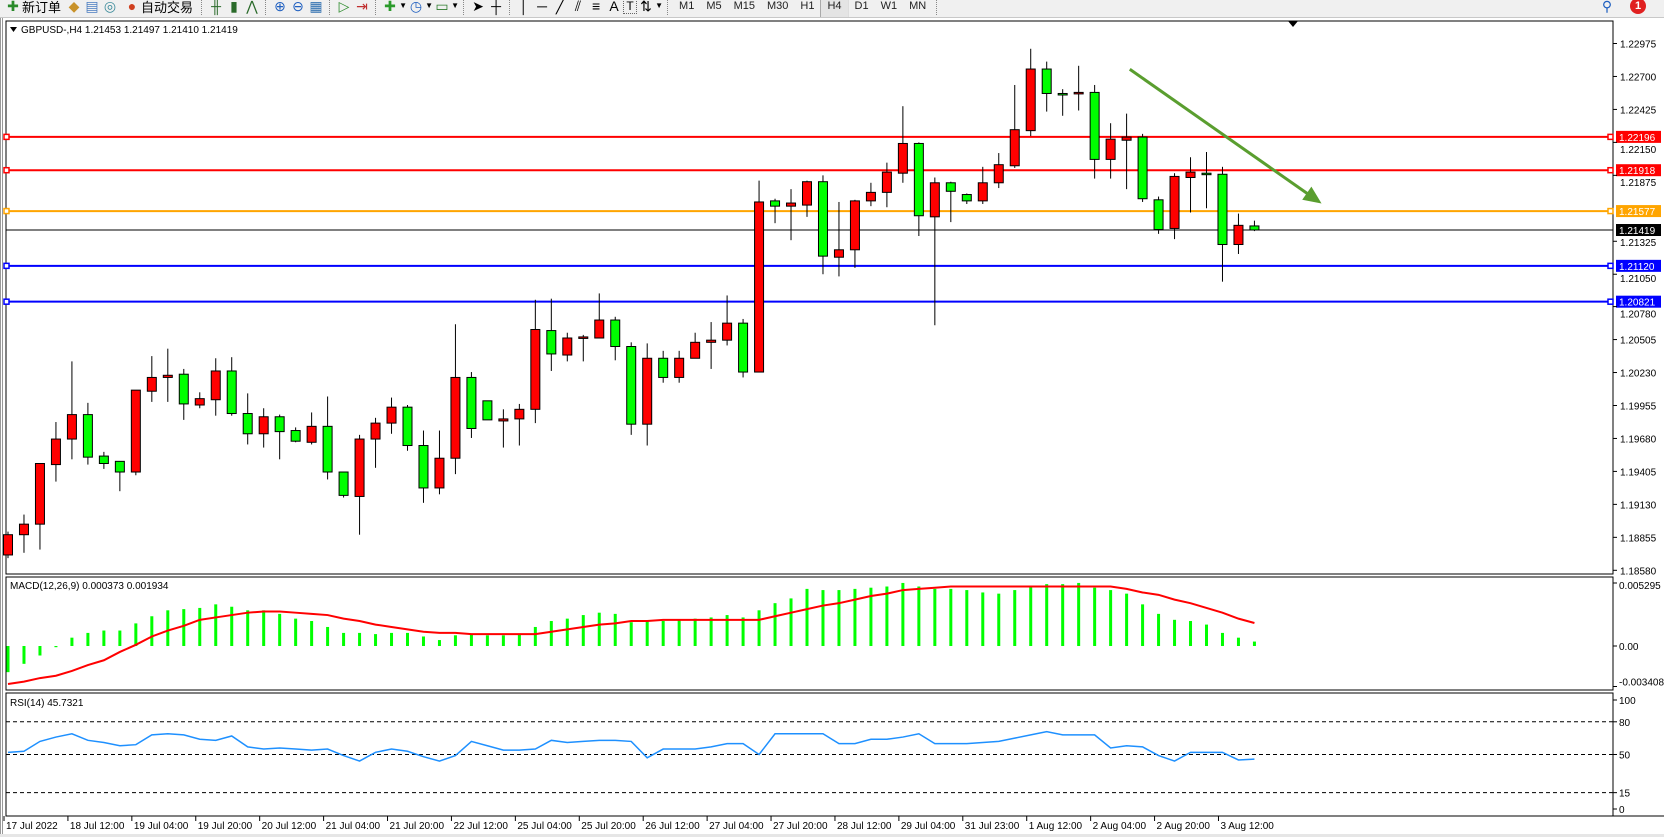 The image size is (1664, 837). What do you see at coordinates (442, 7) in the screenshot?
I see `templates-icon: ▭` at bounding box center [442, 7].